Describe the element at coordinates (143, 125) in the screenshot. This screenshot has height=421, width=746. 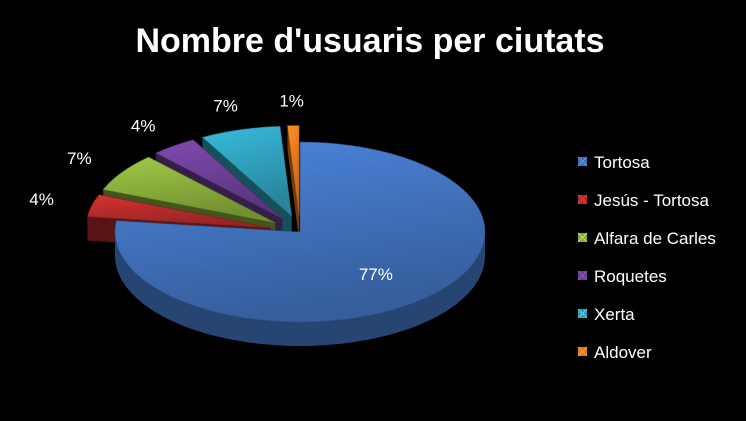
I see `data-label-roquetes: 4%` at that location.